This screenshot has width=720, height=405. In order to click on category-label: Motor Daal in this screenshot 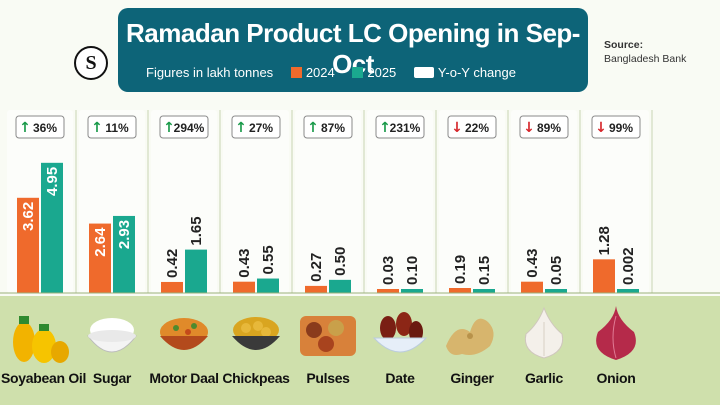, I will do `click(184, 378)`.